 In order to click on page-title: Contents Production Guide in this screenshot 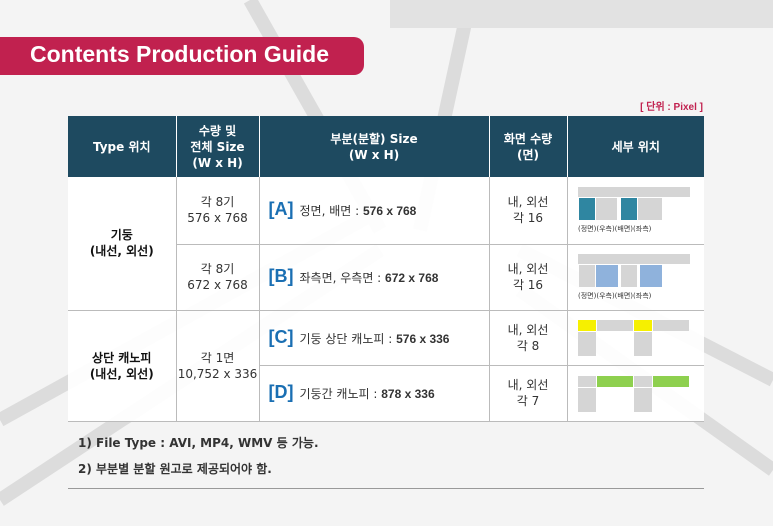, I will do `click(179, 54)`.